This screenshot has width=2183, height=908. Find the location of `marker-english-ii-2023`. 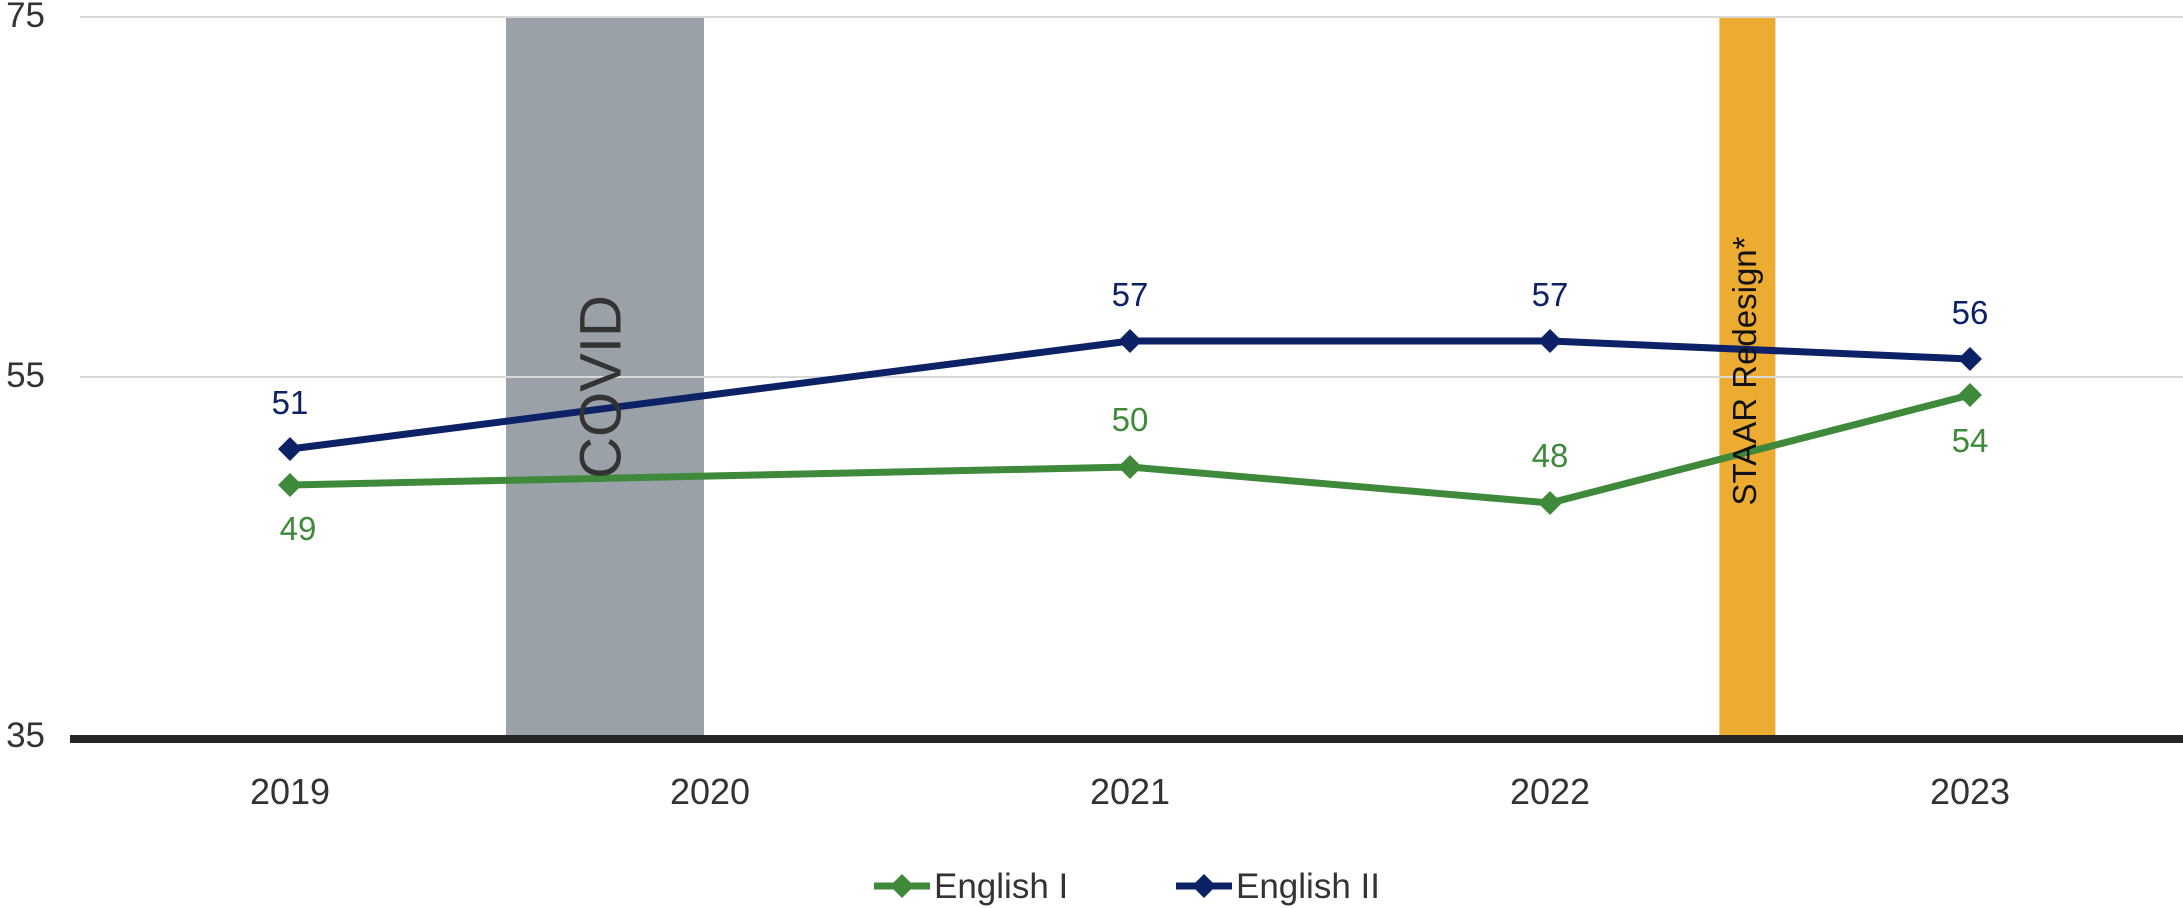

marker-english-ii-2023 is located at coordinates (1970, 359).